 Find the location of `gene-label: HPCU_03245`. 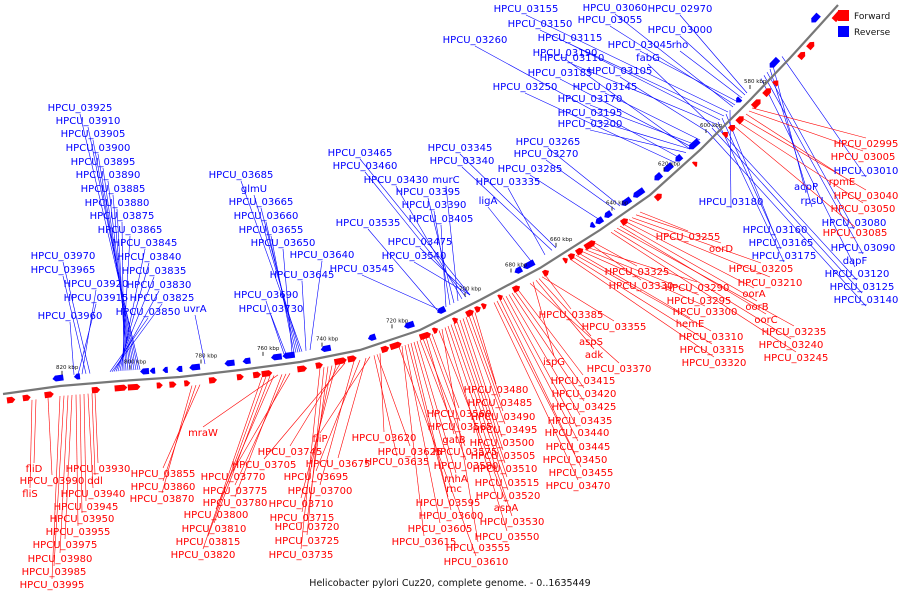

gene-label: HPCU_03245 is located at coordinates (796, 358).